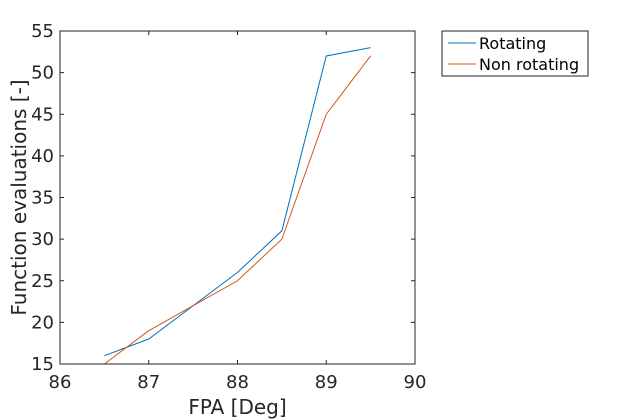  Describe the element at coordinates (60, 382) in the screenshot. I see `x-tick-label: 86` at that location.